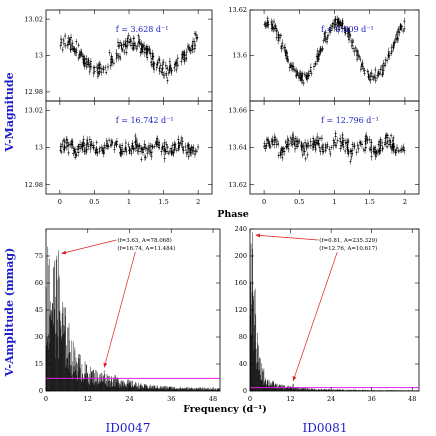  Describe the element at coordinates (243, 364) in the screenshot. I see `y-tick-label: 40` at that location.